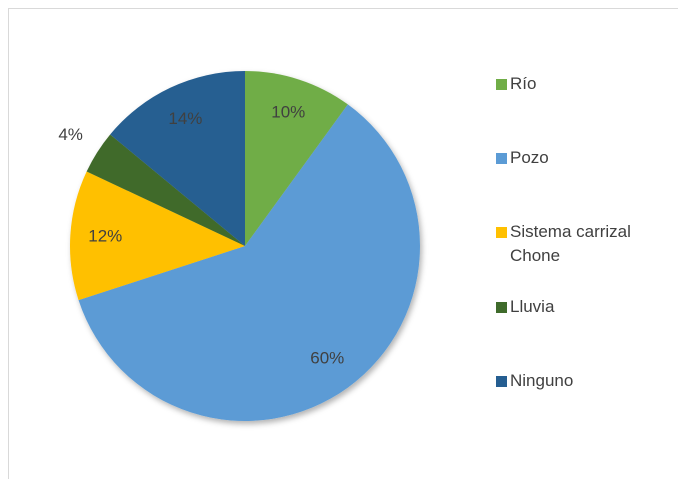  What do you see at coordinates (185, 118) in the screenshot?
I see `data-label: 14%` at bounding box center [185, 118].